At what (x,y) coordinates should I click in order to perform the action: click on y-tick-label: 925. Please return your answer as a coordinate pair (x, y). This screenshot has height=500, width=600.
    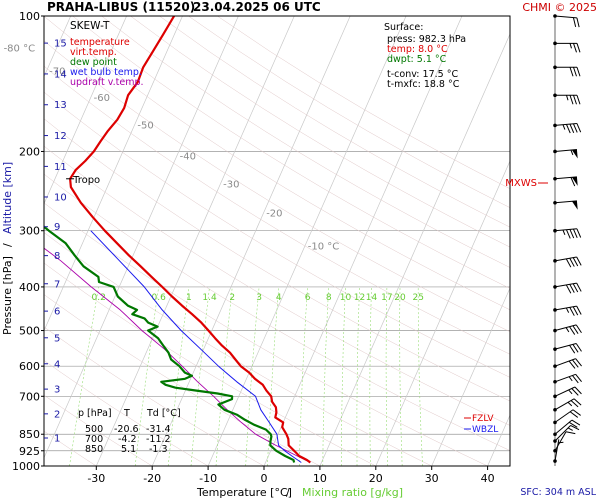
    Looking at the image, I should click on (29, 451).